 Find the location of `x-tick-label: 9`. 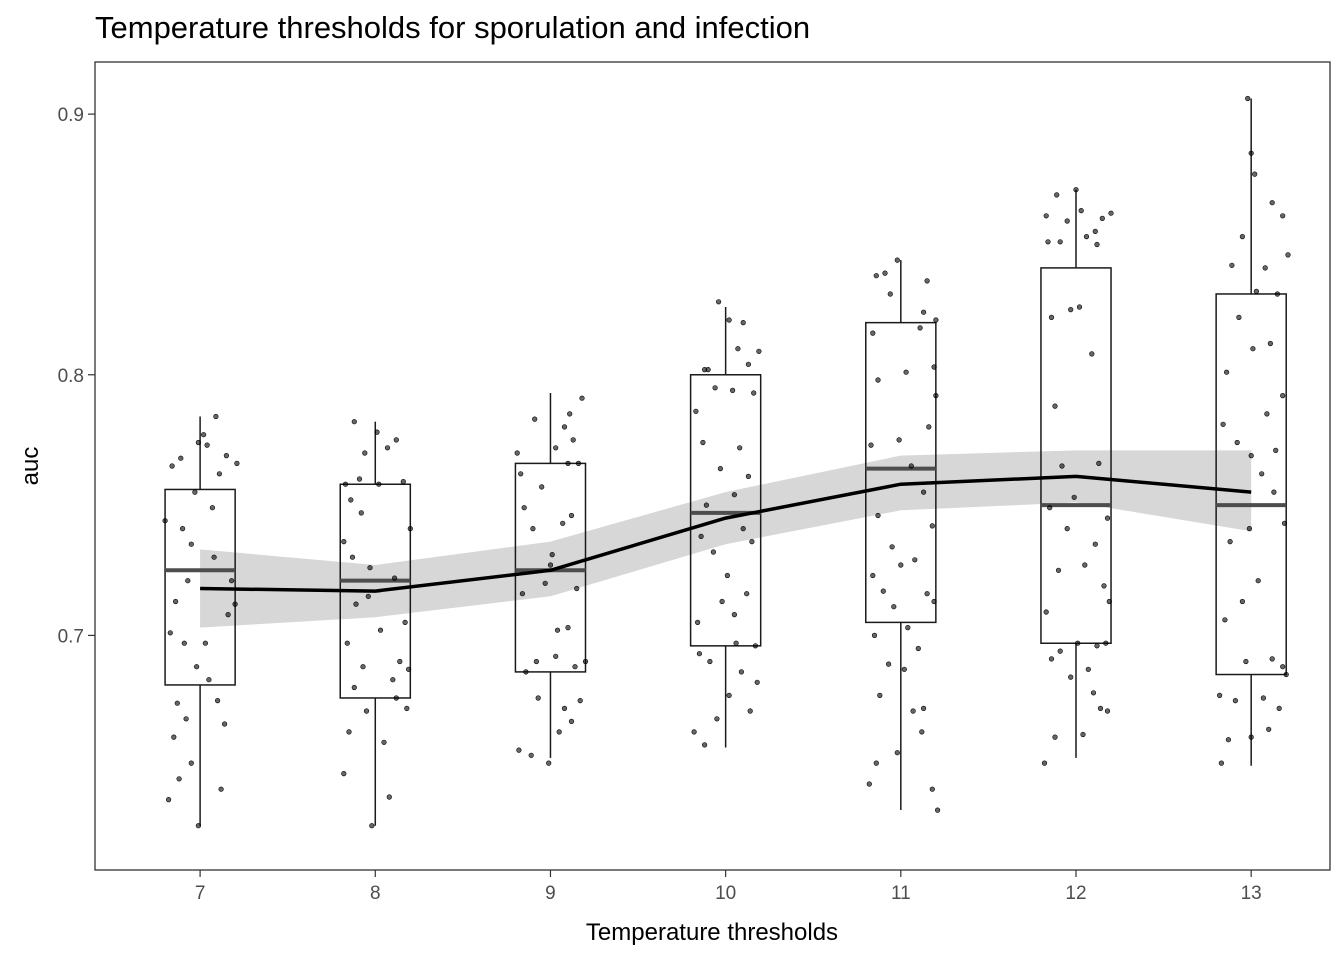

x-tick-label: 9 is located at coordinates (550, 893).